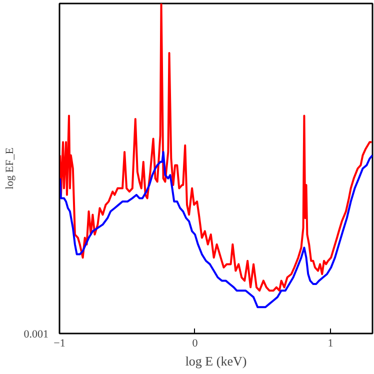 The image size is (374, 374). Describe the element at coordinates (331, 344) in the screenshot. I see `x-tick-label: 1` at that location.